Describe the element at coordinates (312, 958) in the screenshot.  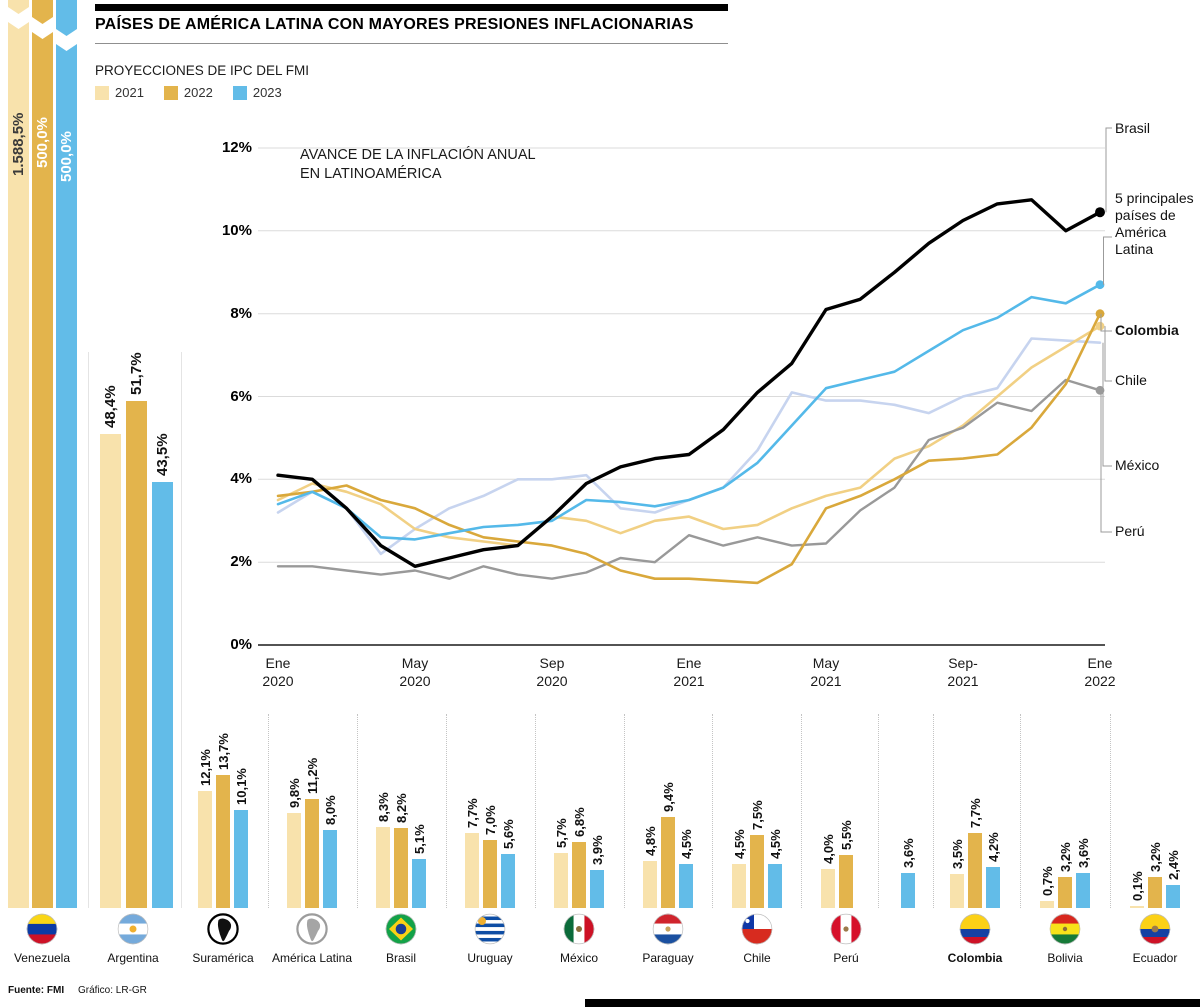
I see `country-name-america-latina: América Latina` at that location.